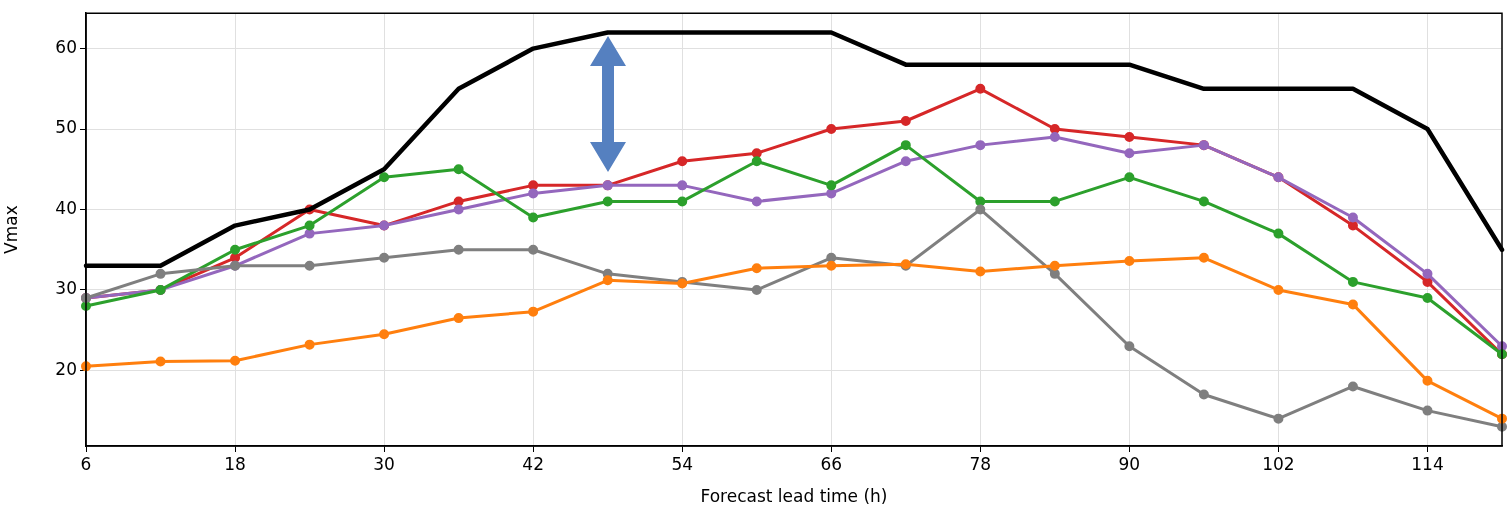  What do you see at coordinates (794, 496) in the screenshot?
I see `x-axis-title: Forecast lead time (h)` at bounding box center [794, 496].